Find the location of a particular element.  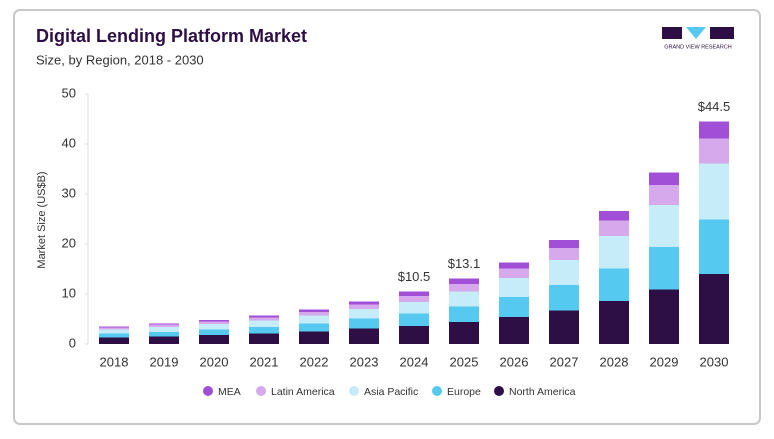

chart-subtitle: Size, by Region, 2018 - 2030 is located at coordinates (120, 59).